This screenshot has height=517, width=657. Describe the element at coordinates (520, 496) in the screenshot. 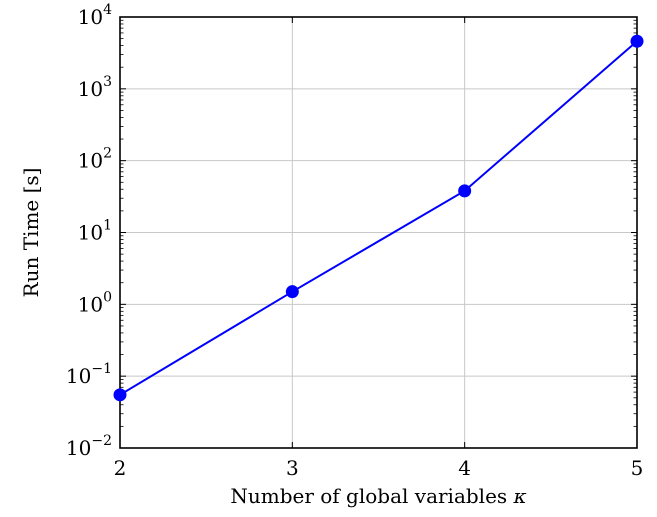

I see `x-axis-label-symbol: κ` at that location.